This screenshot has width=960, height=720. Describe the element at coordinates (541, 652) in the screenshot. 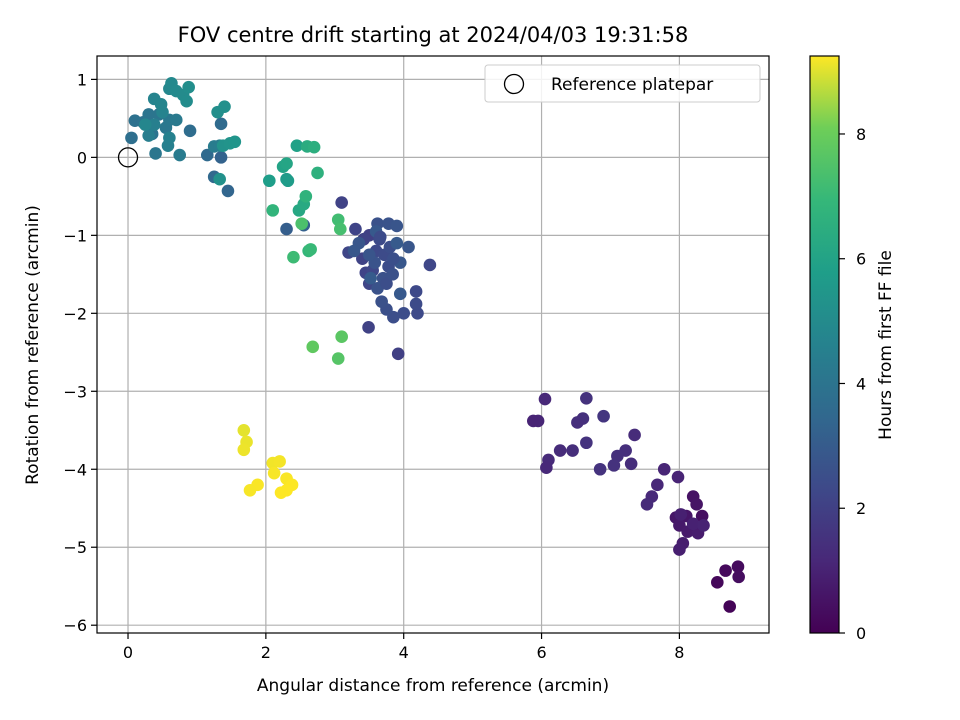

I see `x-tick-label: 6` at that location.